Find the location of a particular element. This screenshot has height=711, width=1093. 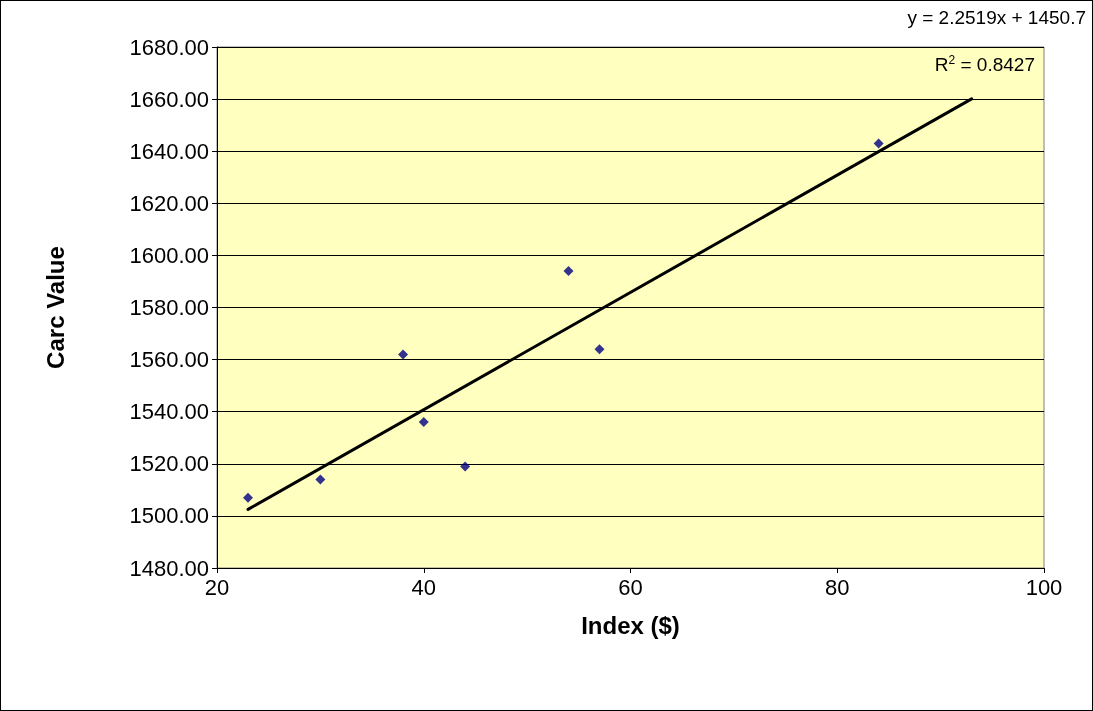

y-tick-label: 1600.00 is located at coordinates (169, 255).